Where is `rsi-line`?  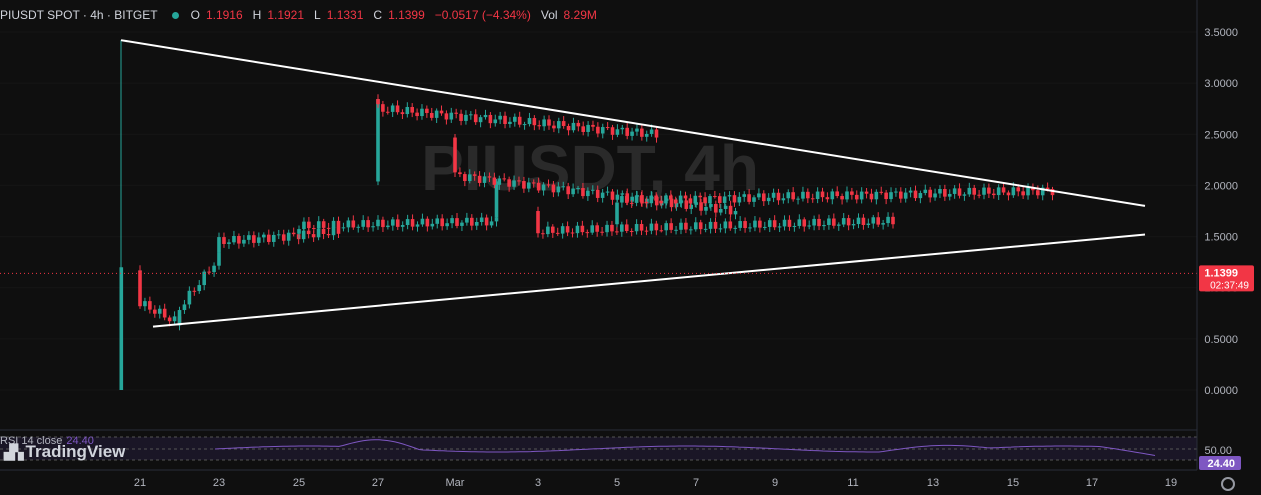 rsi-line is located at coordinates (685, 447).